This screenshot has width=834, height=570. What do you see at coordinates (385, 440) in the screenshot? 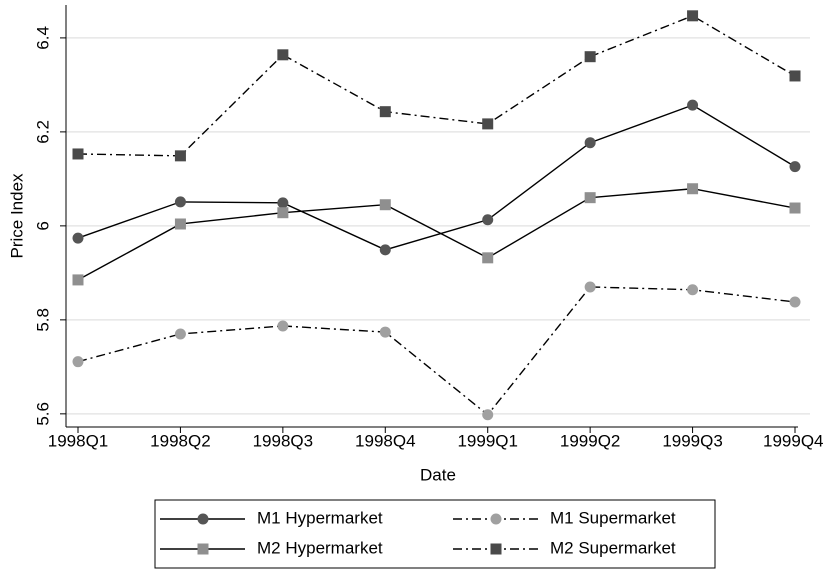
I see `x-tick-label: 1998Q4` at bounding box center [385, 440].